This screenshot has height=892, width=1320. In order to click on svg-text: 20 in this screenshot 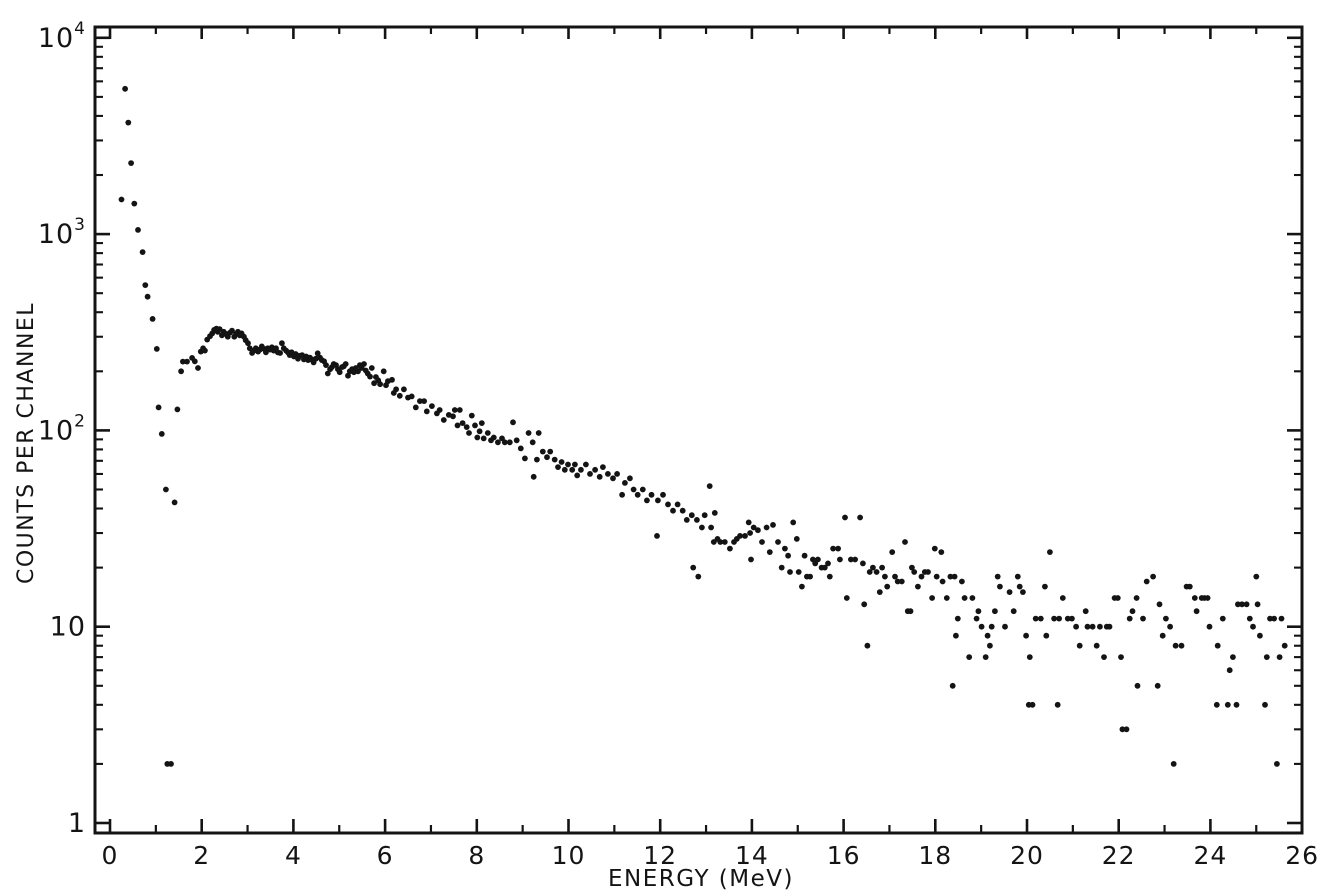, I will do `click(1027, 855)`.